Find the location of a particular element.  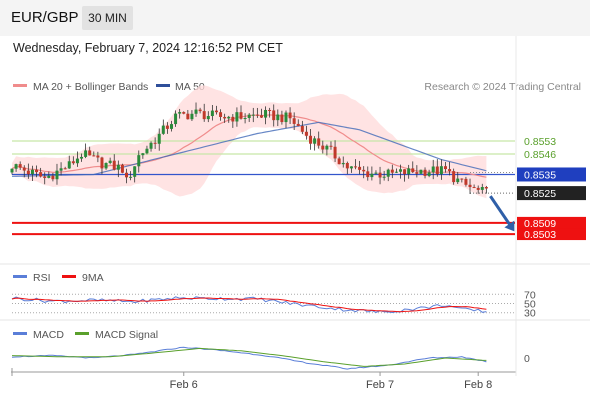

macd-signal-legend-label: MACD Signal is located at coordinates (126, 335).